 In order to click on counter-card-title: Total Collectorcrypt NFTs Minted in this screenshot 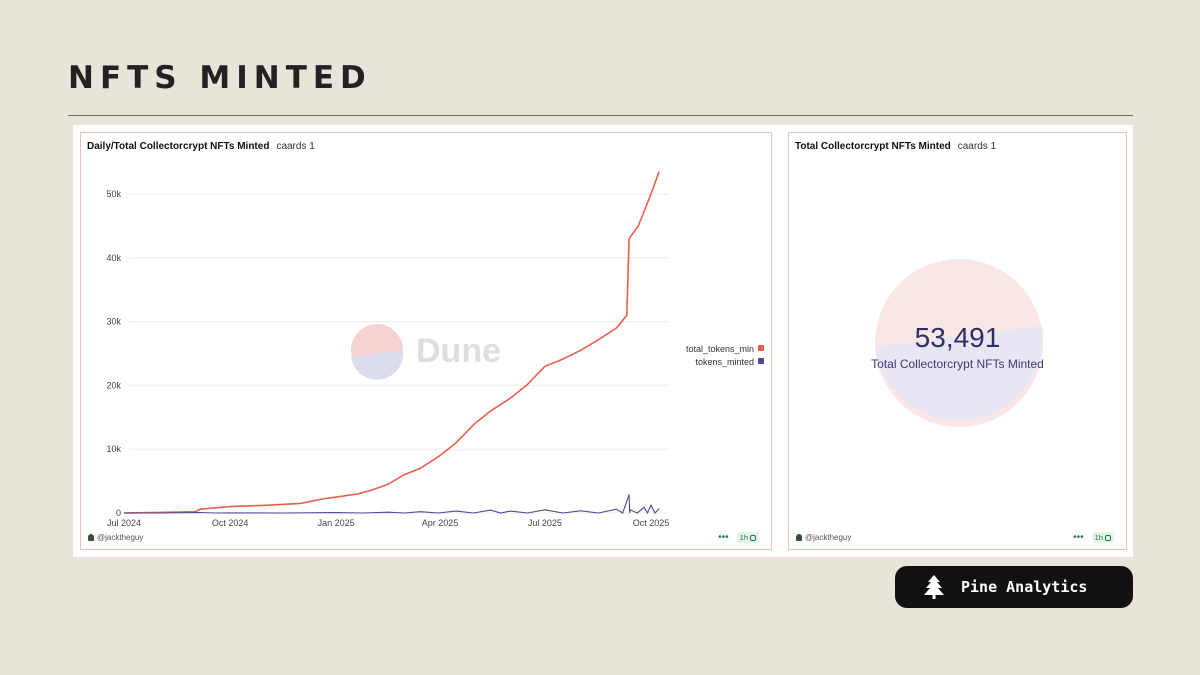, I will do `click(873, 146)`.